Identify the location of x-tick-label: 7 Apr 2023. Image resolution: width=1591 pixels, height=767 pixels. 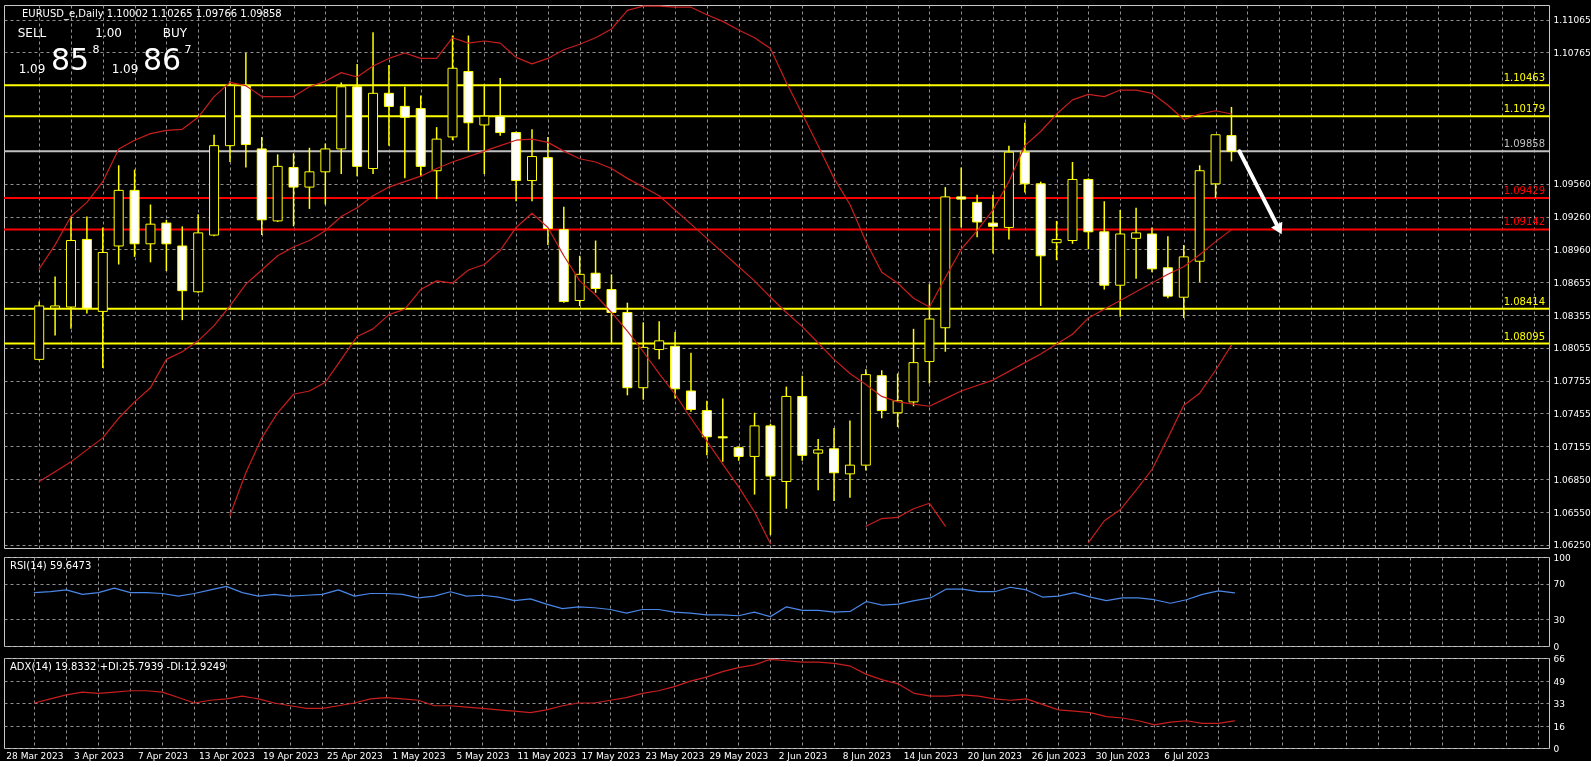
(162, 755).